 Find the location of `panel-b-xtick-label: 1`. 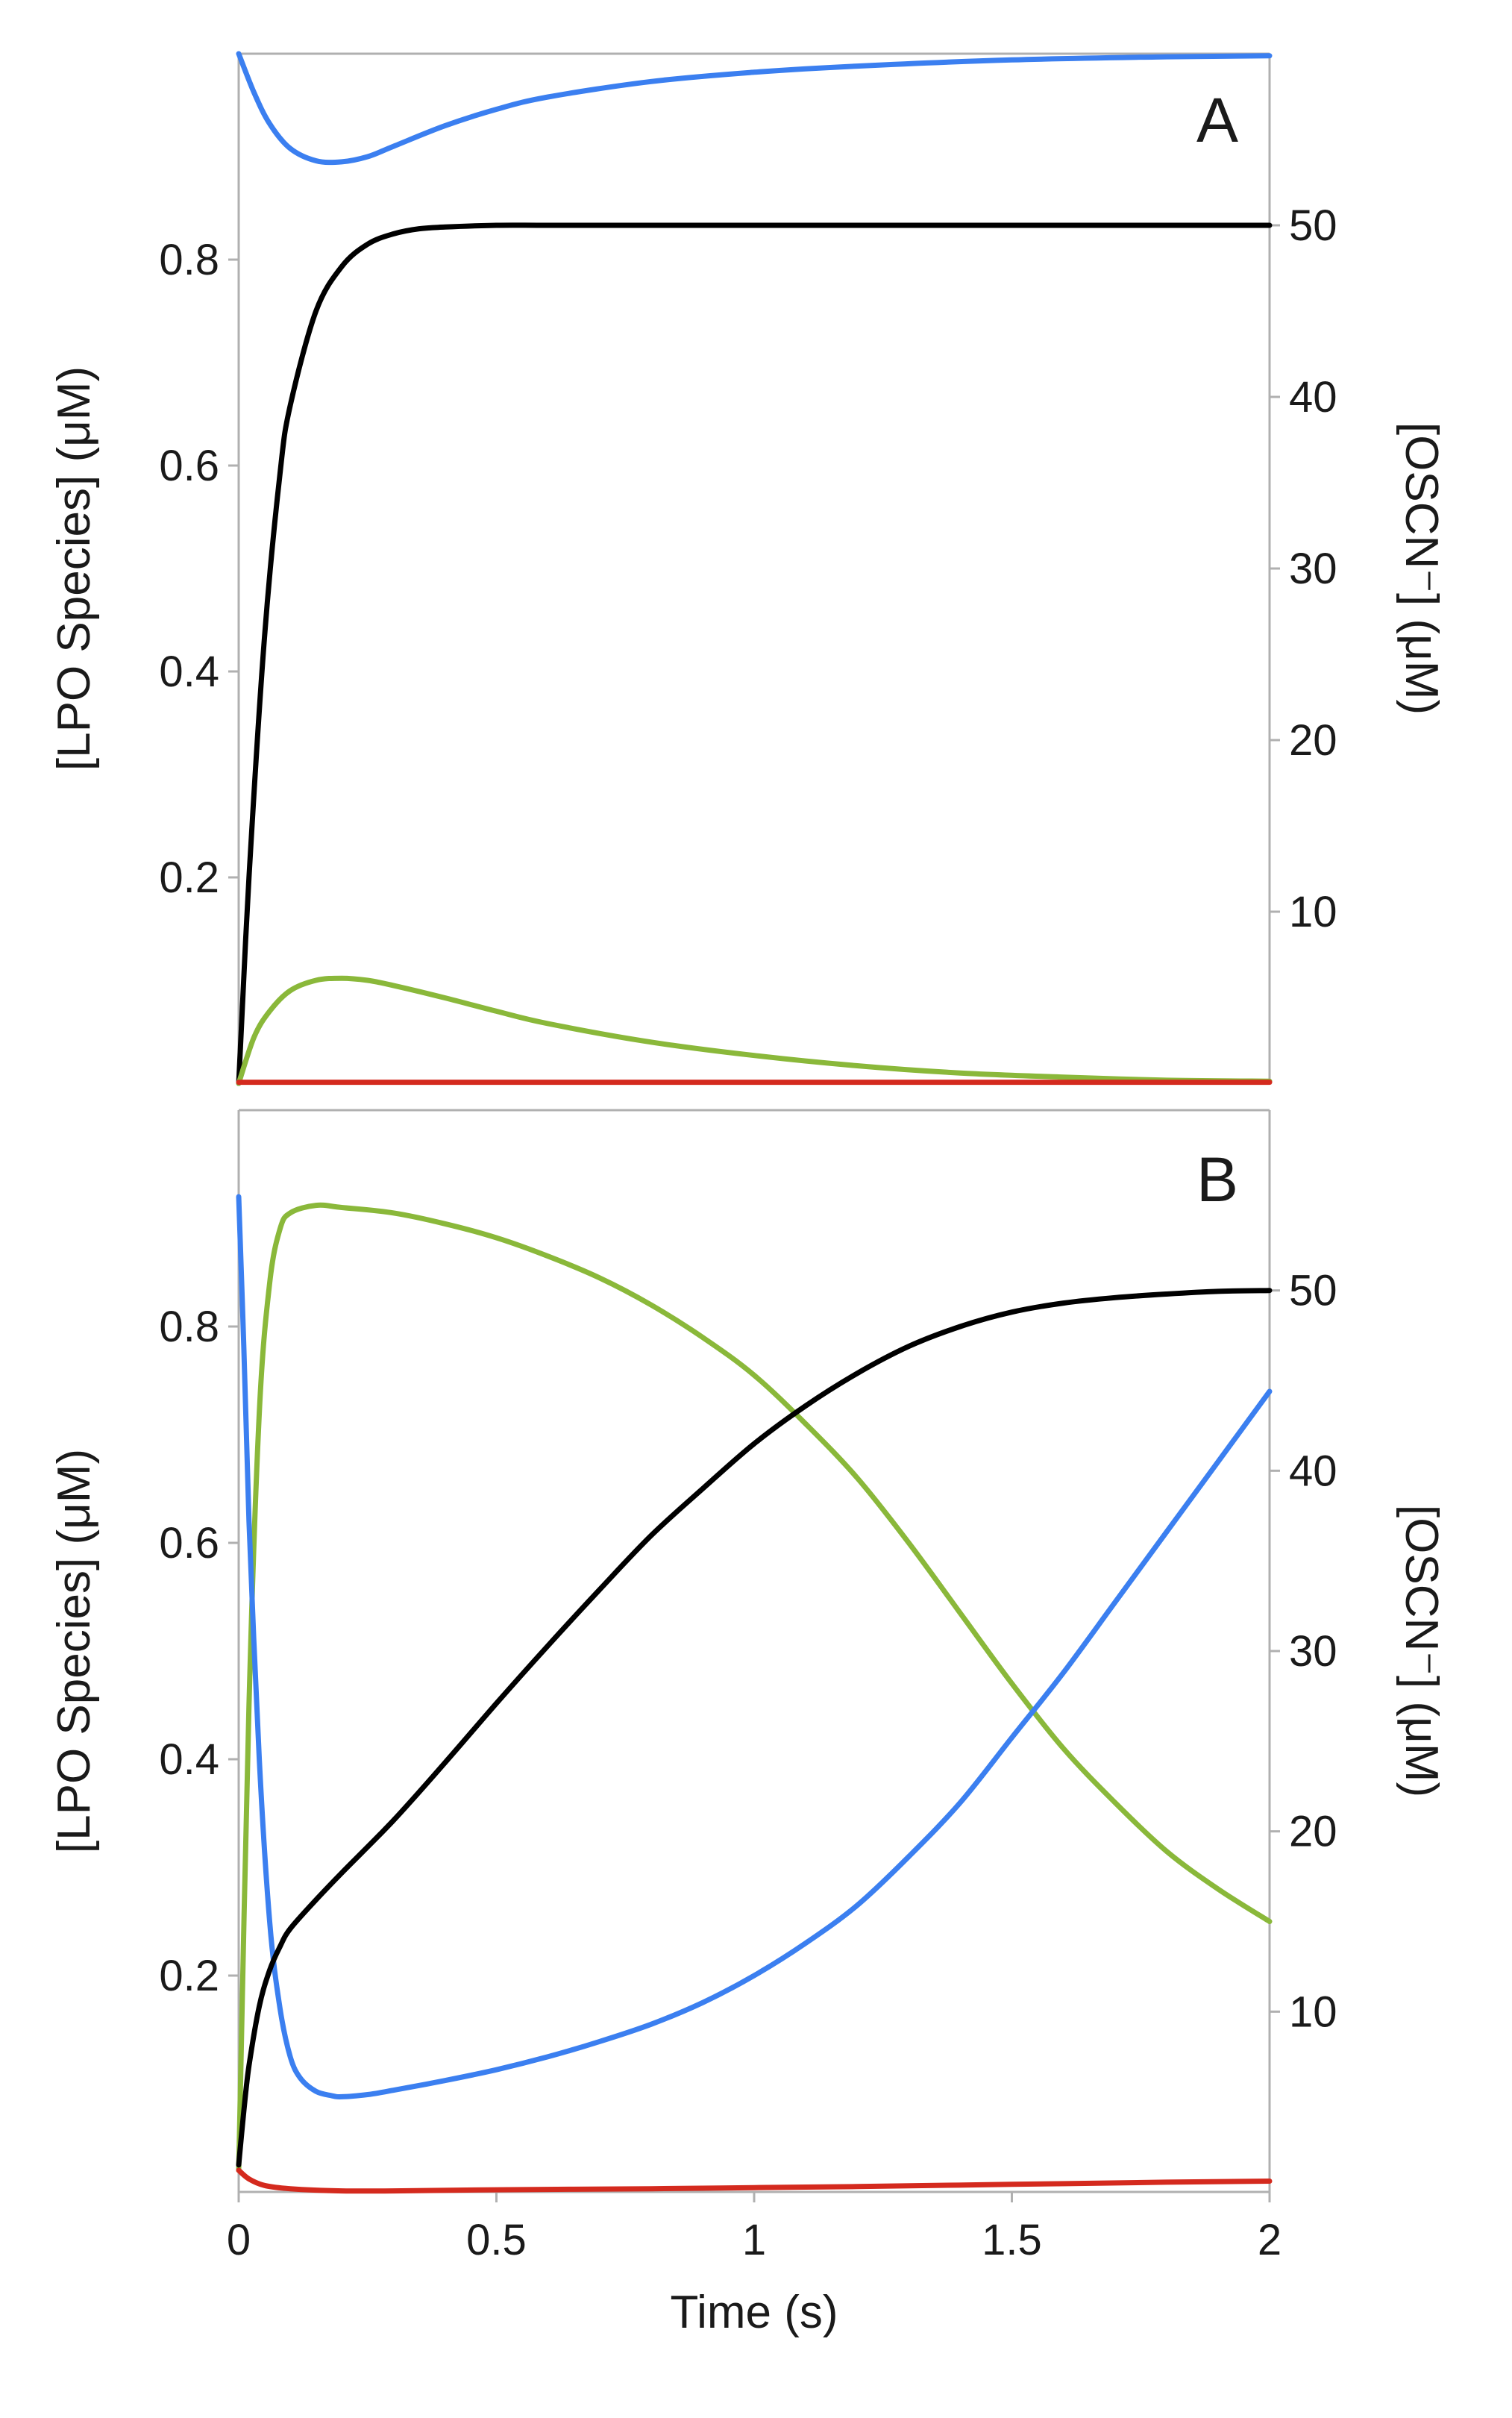

panel-b-xtick-label: 1 is located at coordinates (754, 2240).